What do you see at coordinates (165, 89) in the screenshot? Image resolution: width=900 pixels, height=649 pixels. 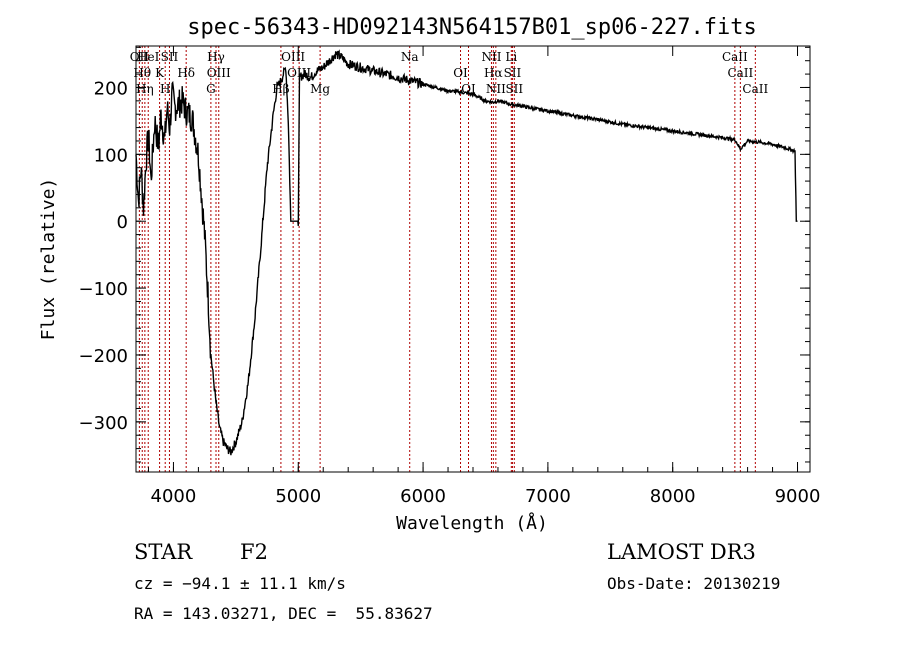 I see `marker-label-5: H` at bounding box center [165, 89].